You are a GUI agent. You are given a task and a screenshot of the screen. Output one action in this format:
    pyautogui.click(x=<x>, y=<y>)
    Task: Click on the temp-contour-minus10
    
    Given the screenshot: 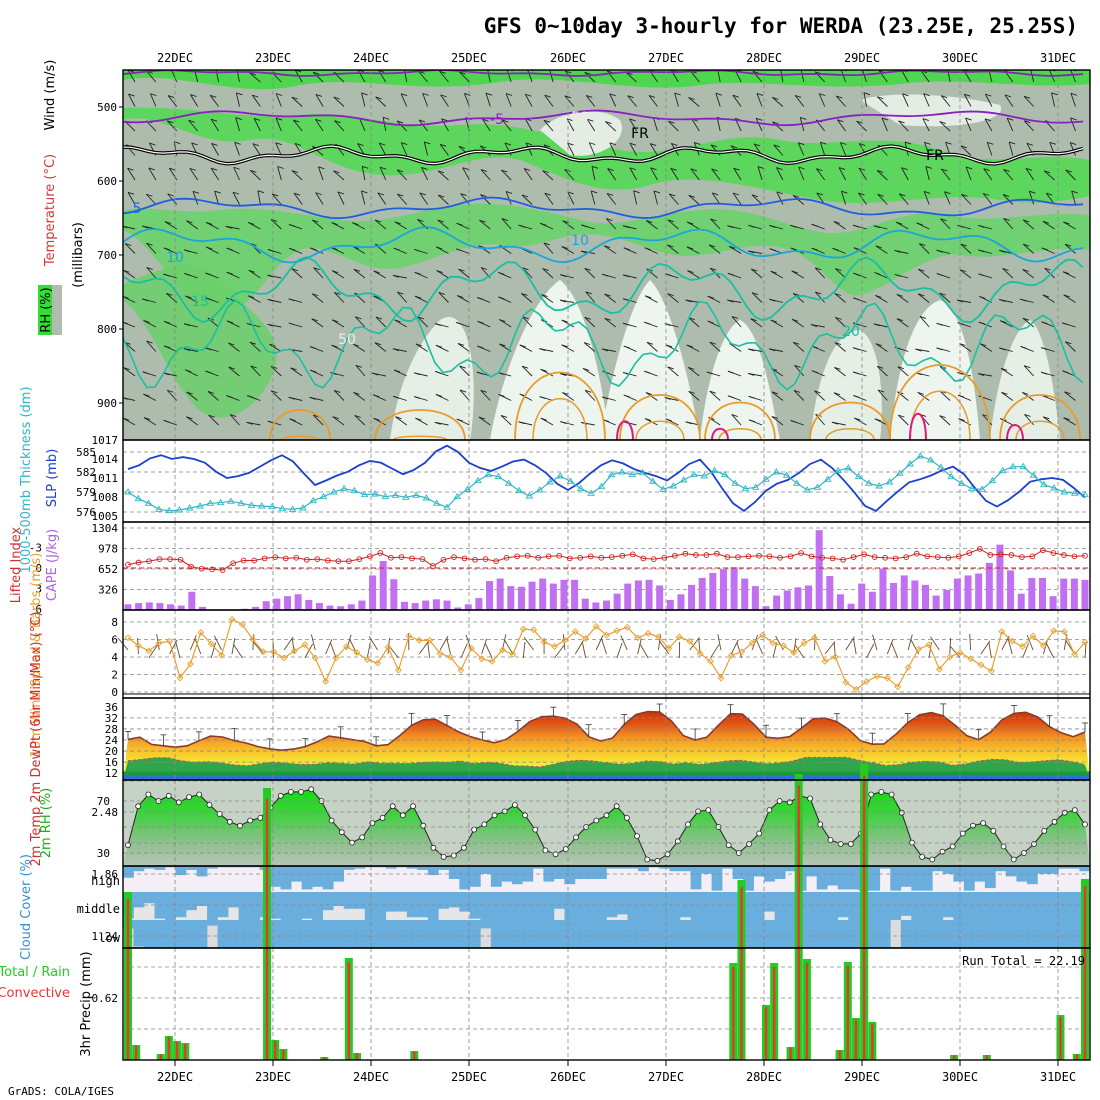 What is the action you would take?
    pyautogui.click(x=603, y=73)
    